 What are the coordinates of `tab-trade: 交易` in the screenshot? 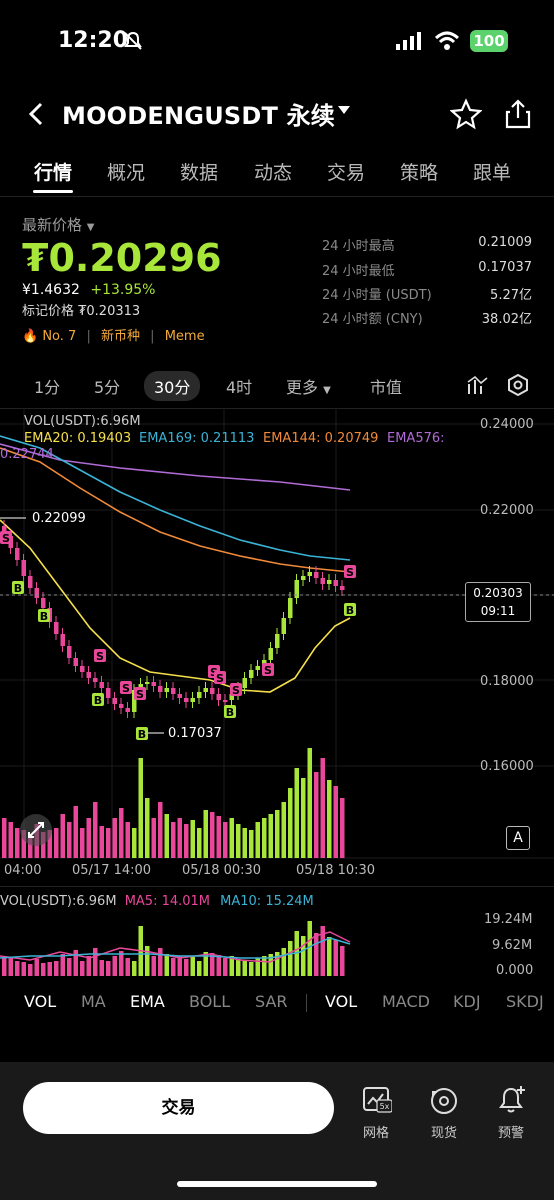 It's located at (346, 173).